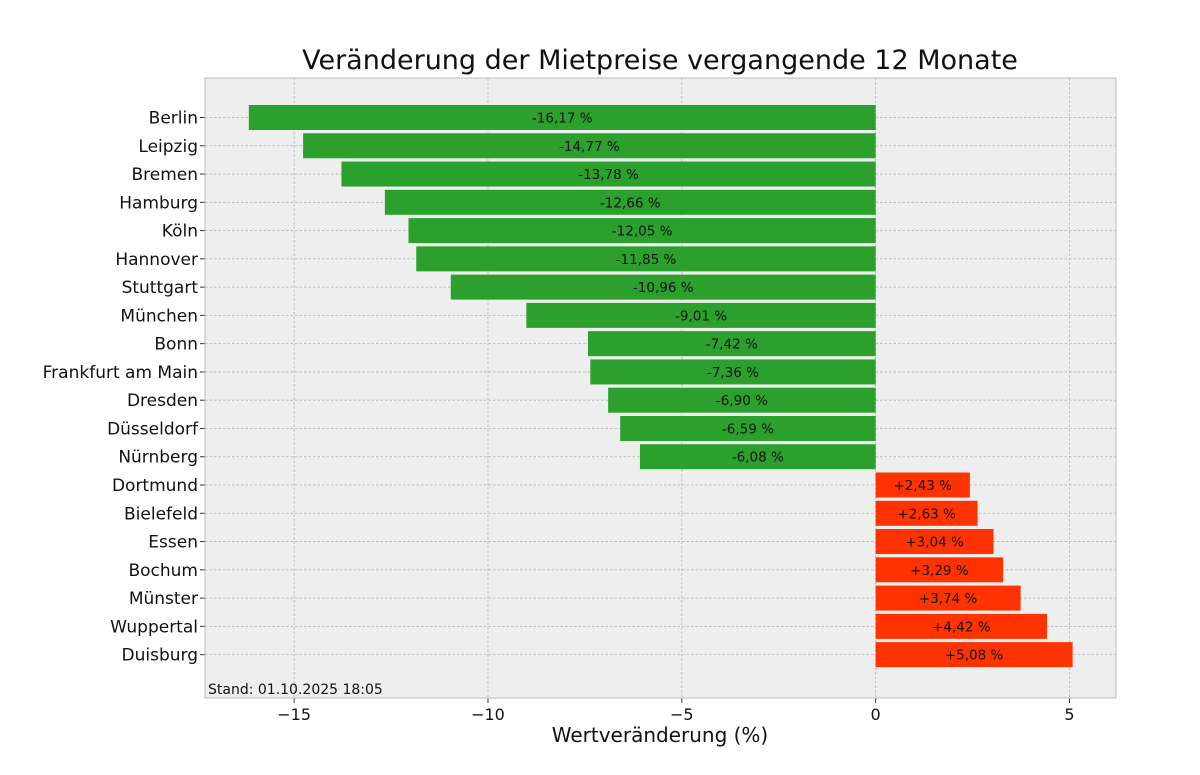 This screenshot has width=1200, height=775. What do you see at coordinates (294, 714) in the screenshot?
I see `x-tick-label: −15` at bounding box center [294, 714].